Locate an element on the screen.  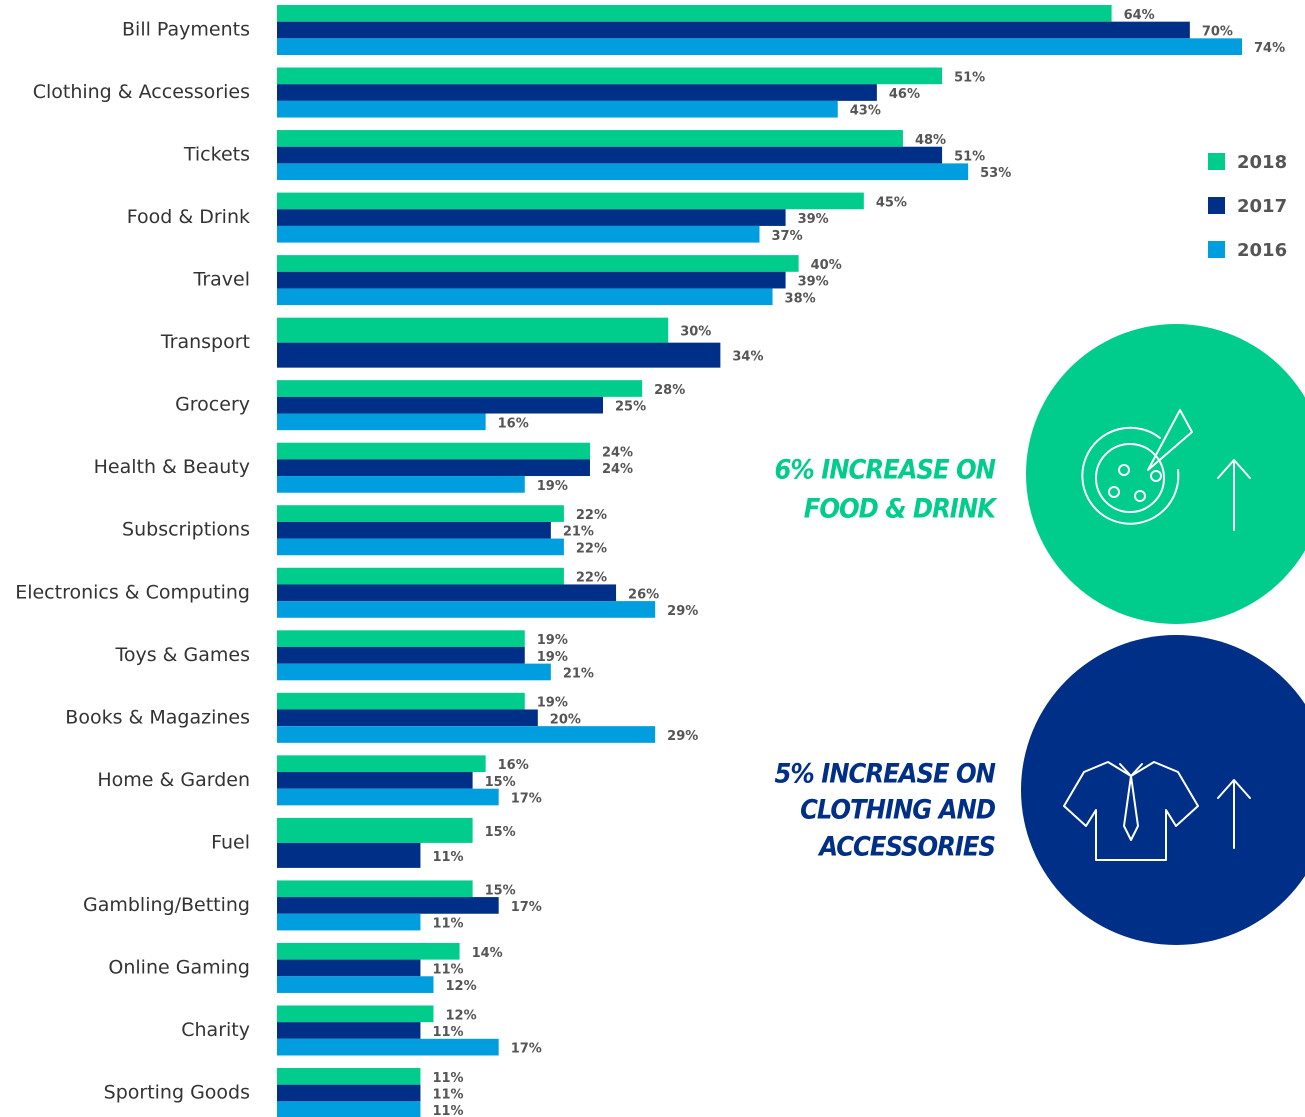
value-label: 70% is located at coordinates (1217, 32).